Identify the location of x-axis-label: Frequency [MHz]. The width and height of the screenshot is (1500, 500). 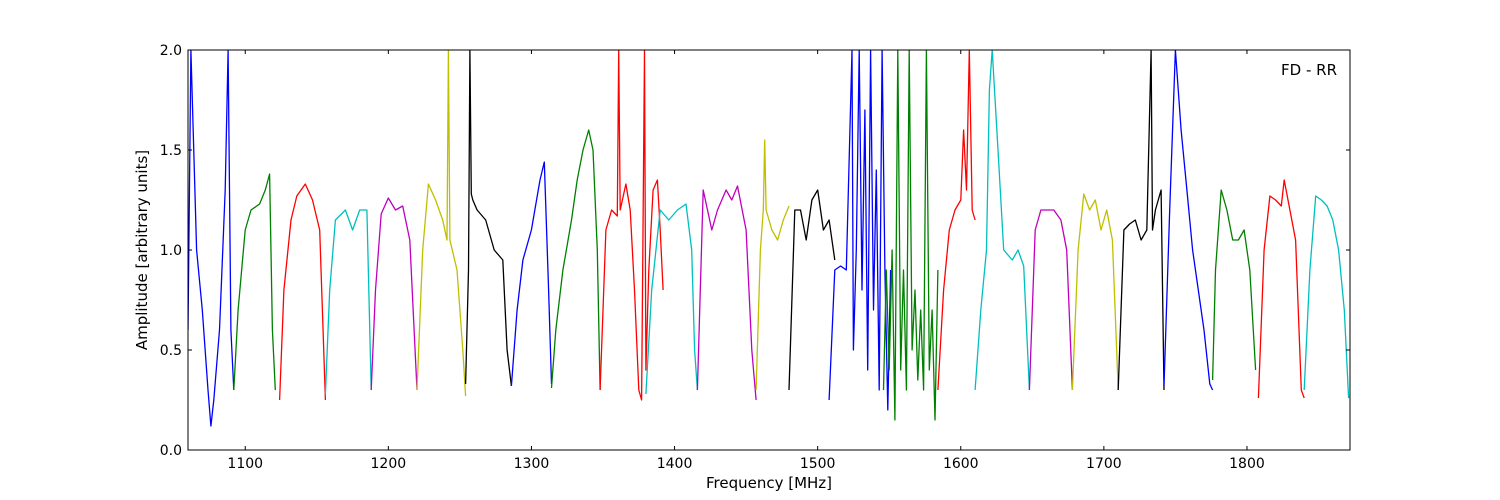
(769, 483).